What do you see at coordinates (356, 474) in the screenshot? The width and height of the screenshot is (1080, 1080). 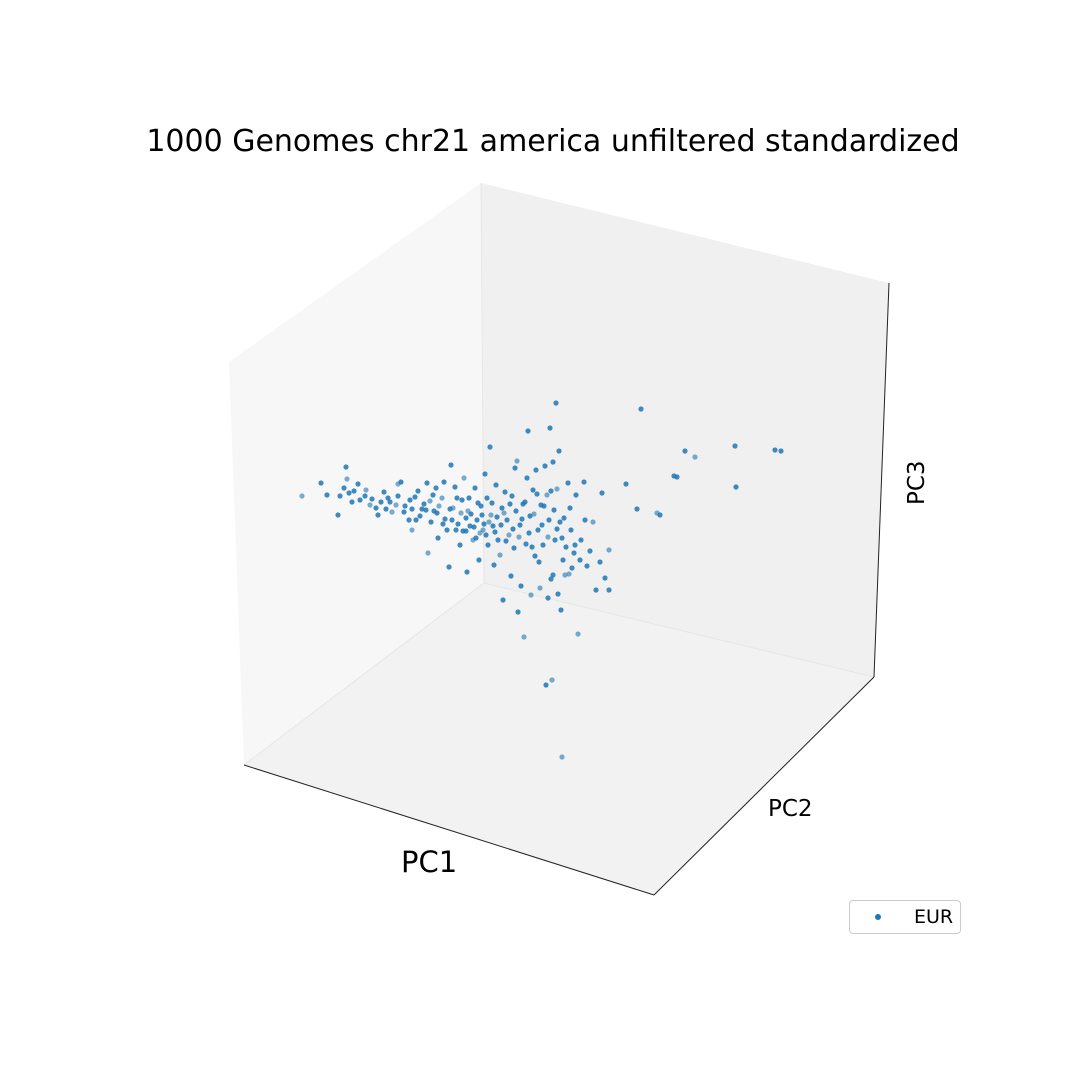 I see `back-left-pane` at bounding box center [356, 474].